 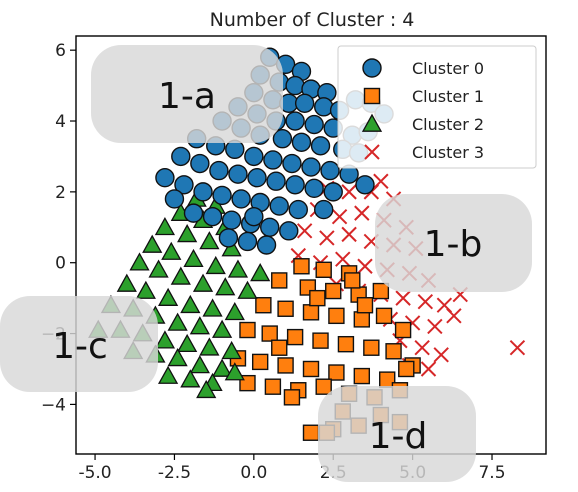 What do you see at coordinates (437, 107) in the screenshot?
I see `legend-box` at bounding box center [437, 107].